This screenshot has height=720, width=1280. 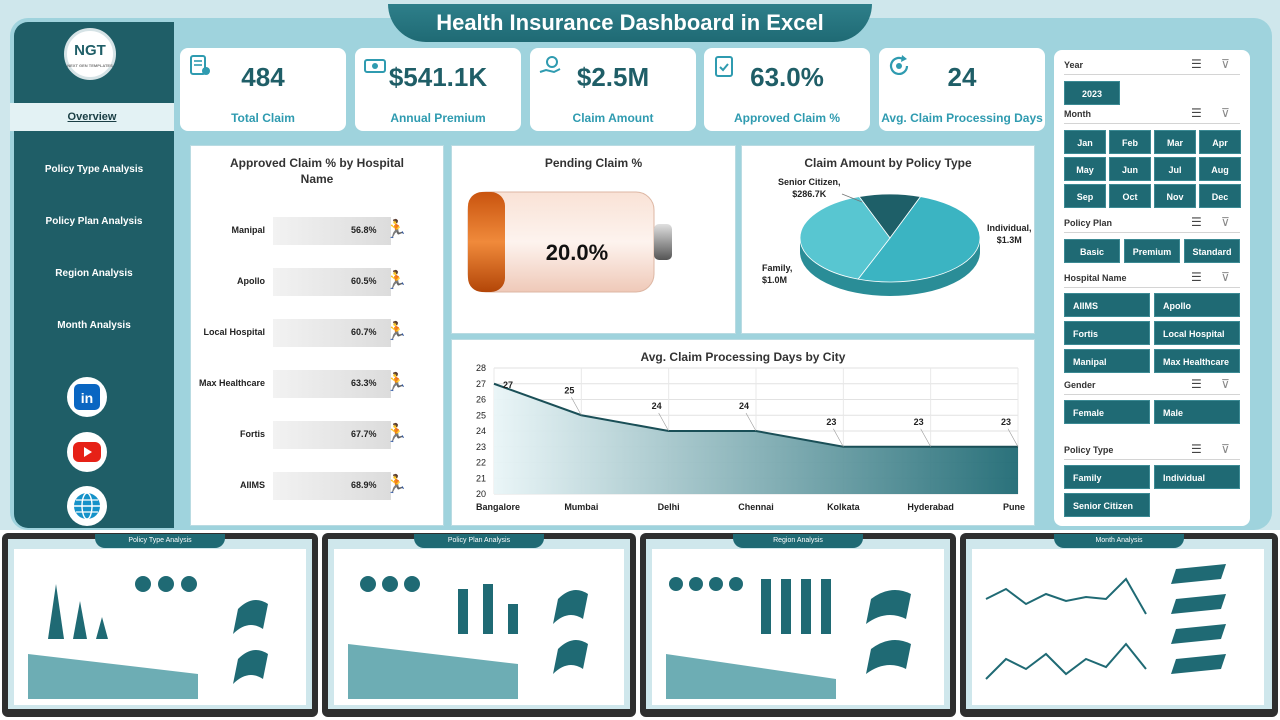 What do you see at coordinates (1197, 361) in the screenshot?
I see `slicer-option: Max Healthcare` at bounding box center [1197, 361].